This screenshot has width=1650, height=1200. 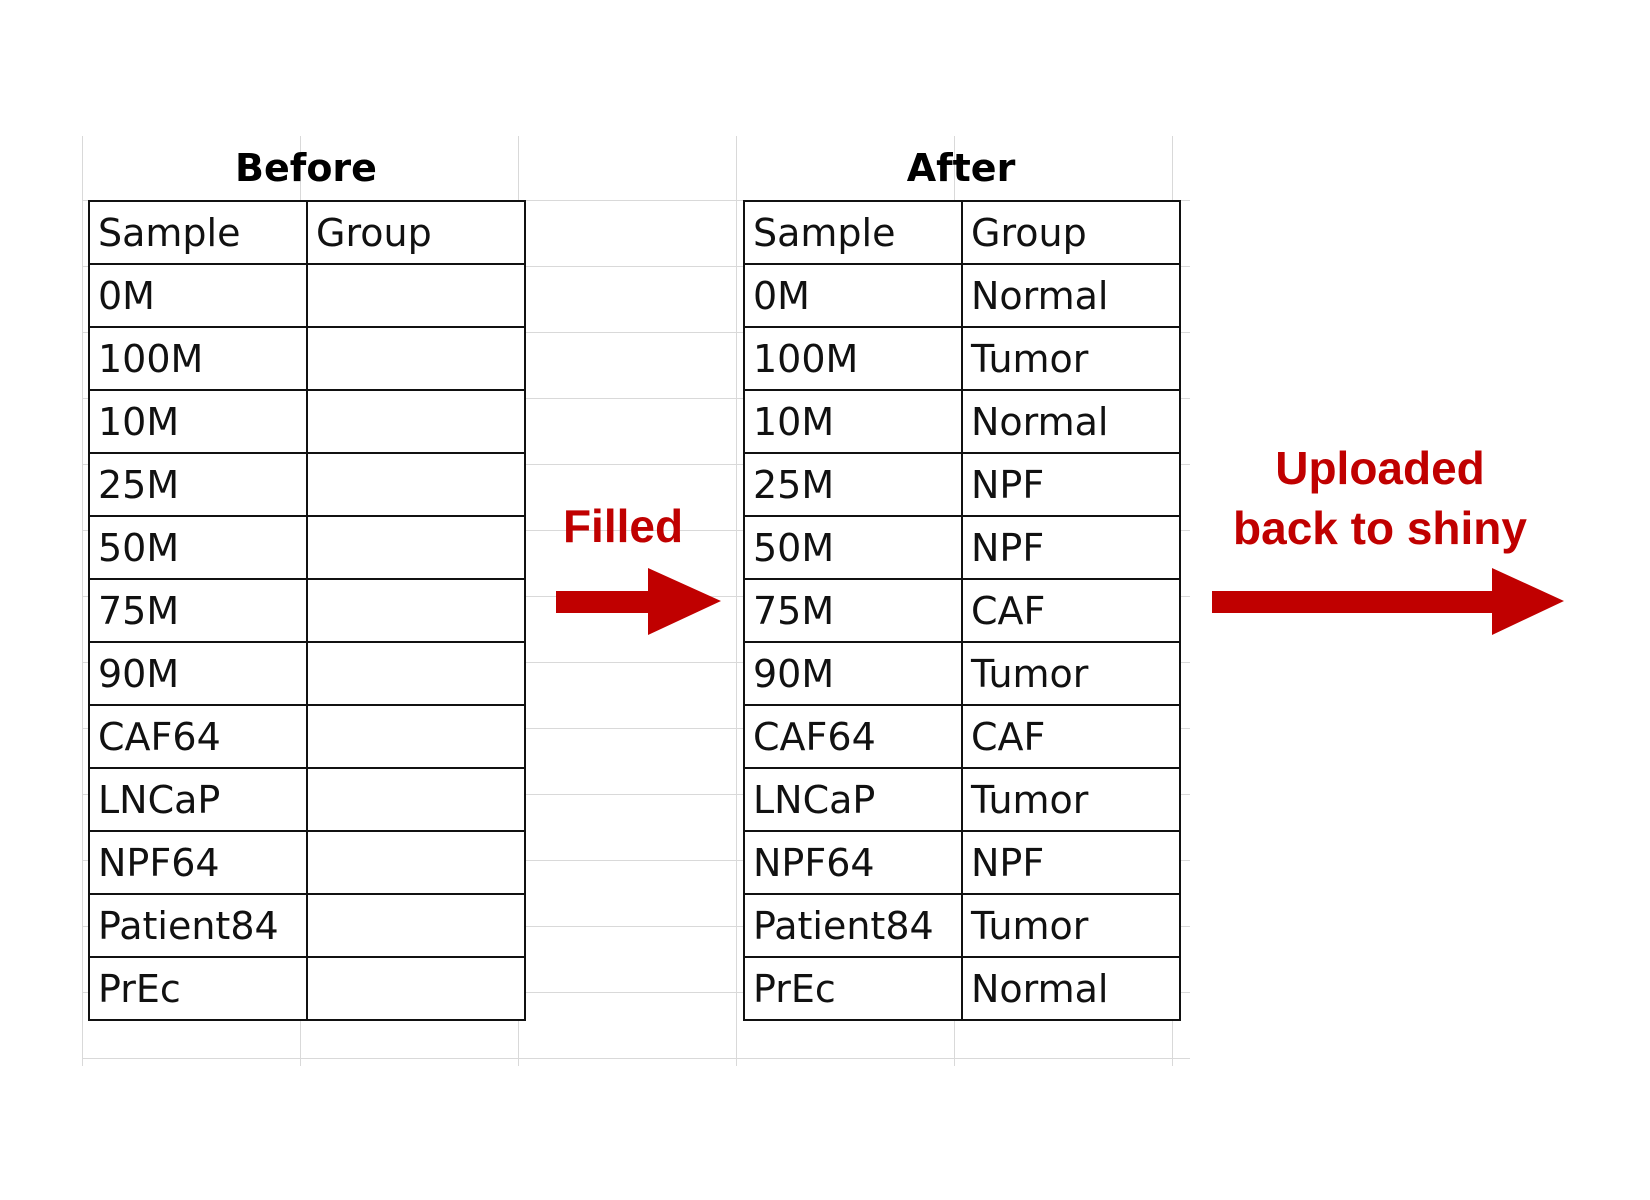 What do you see at coordinates (1380, 528) in the screenshot?
I see `uploaded-label-line2: back to shiny` at bounding box center [1380, 528].